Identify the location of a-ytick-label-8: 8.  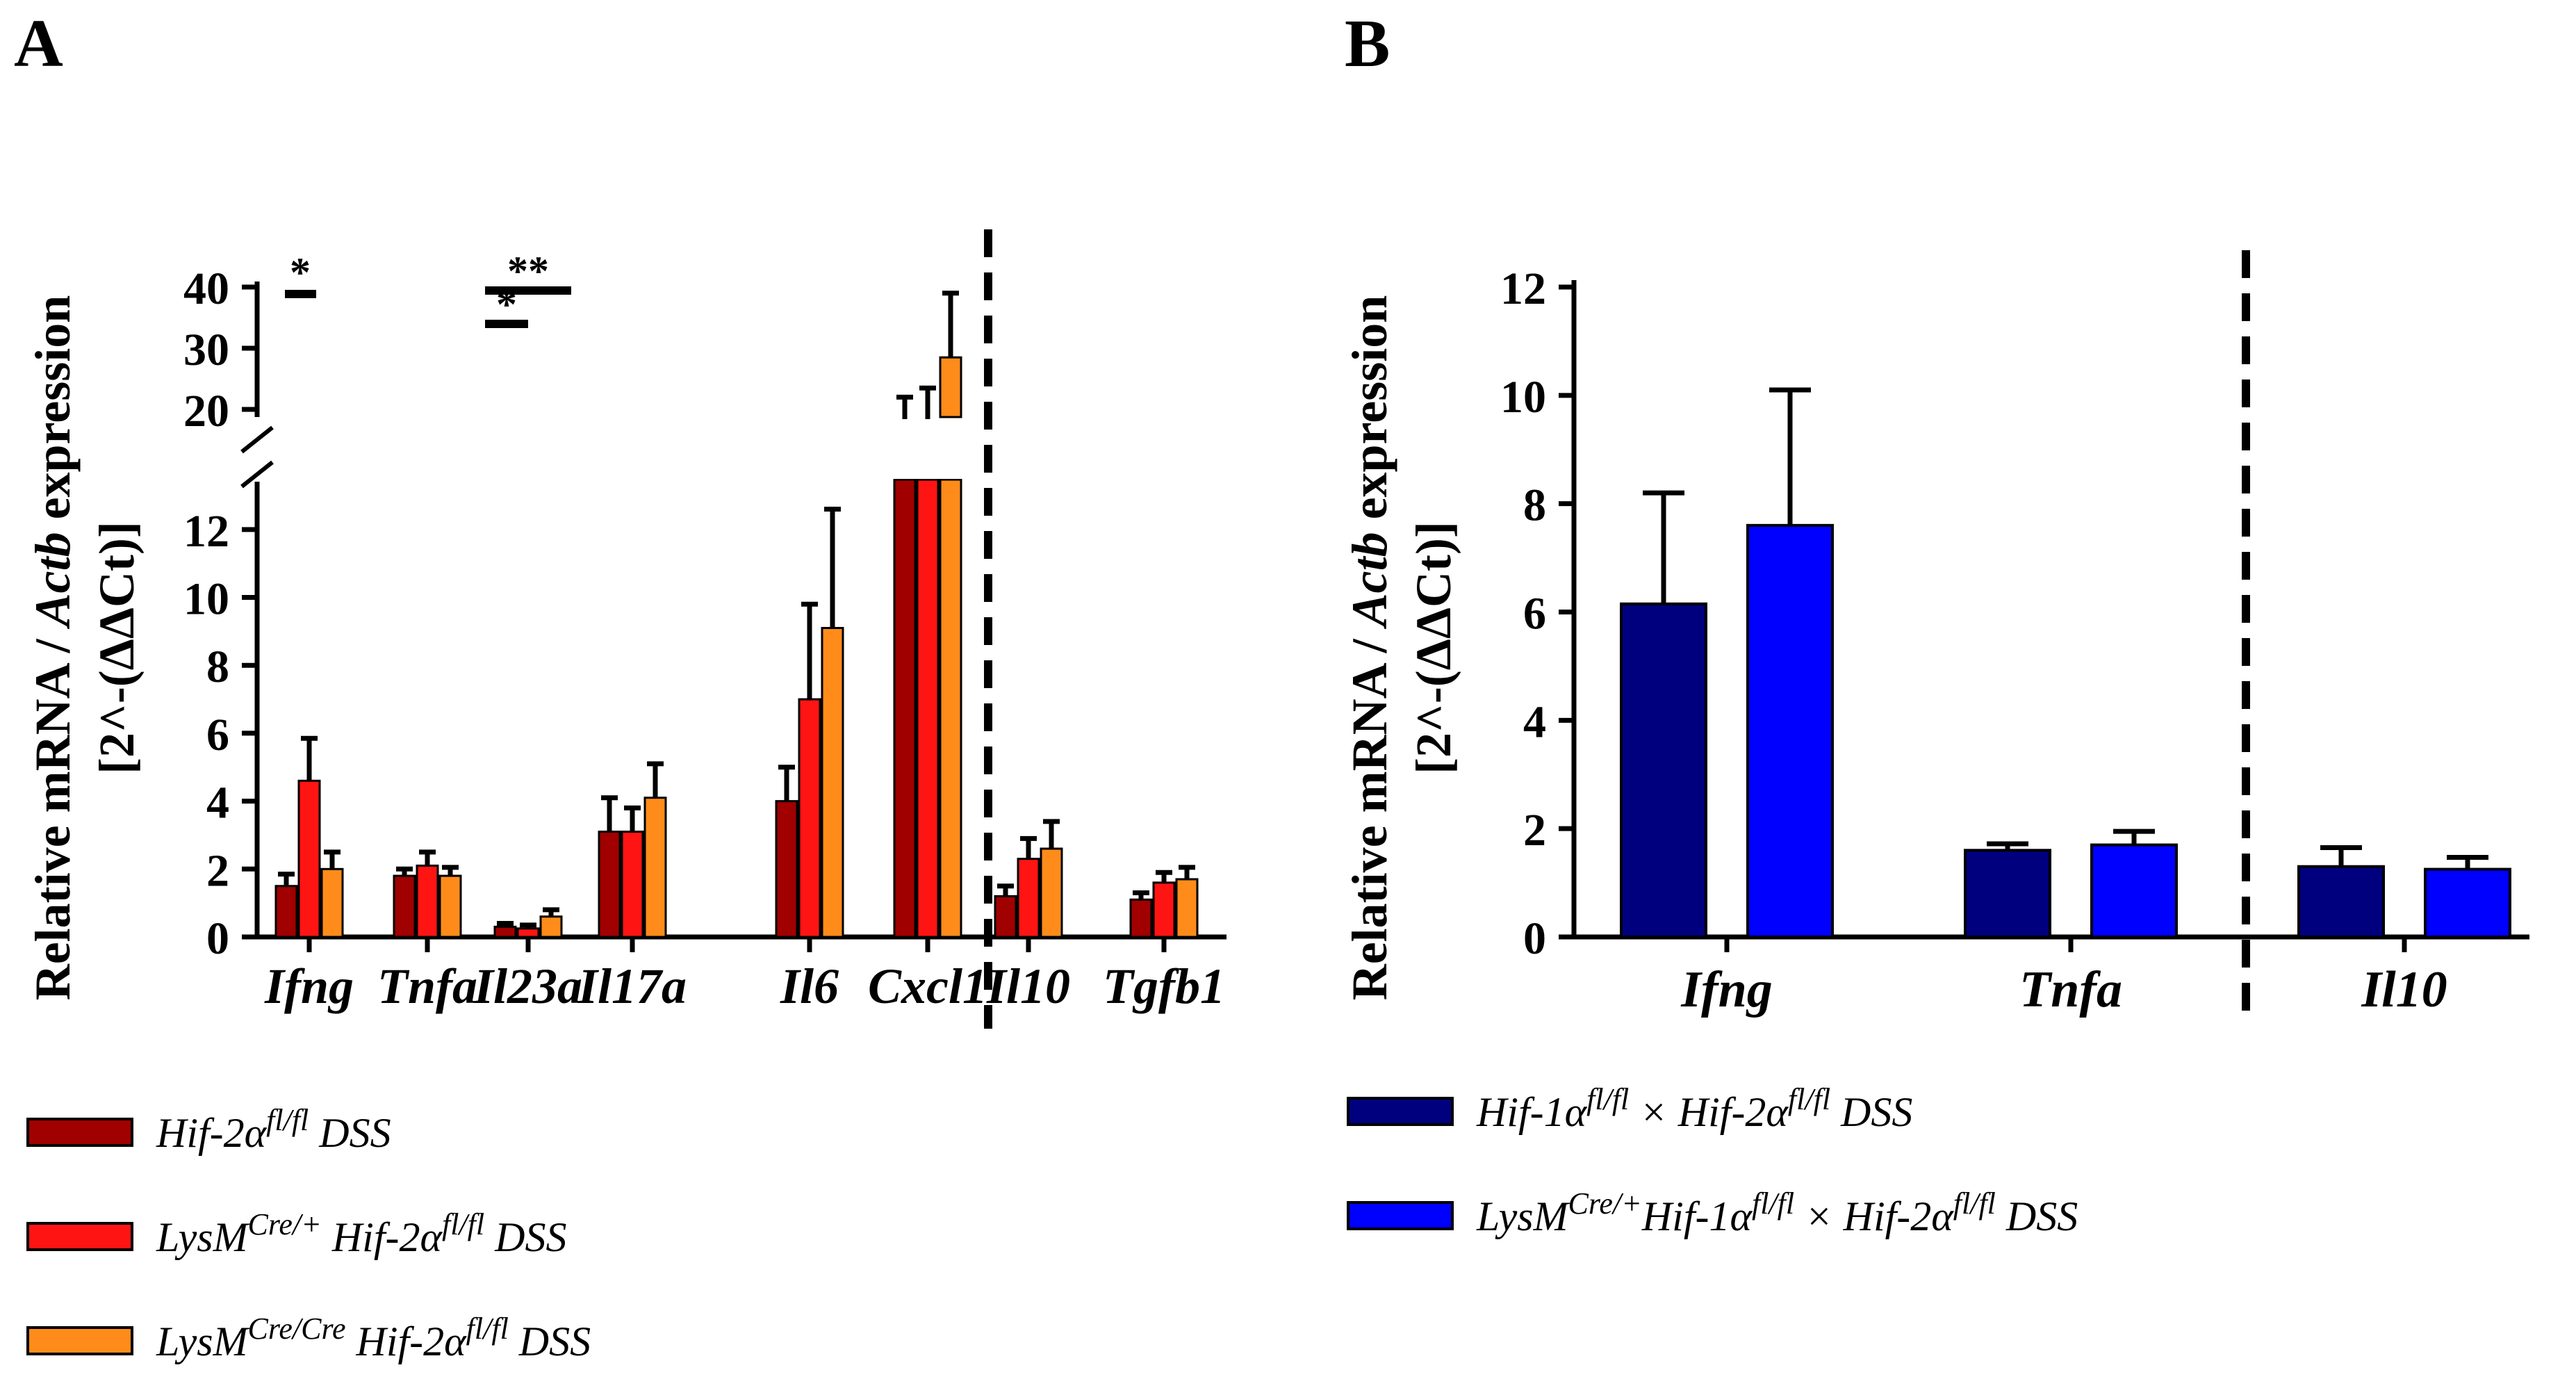
(218, 667).